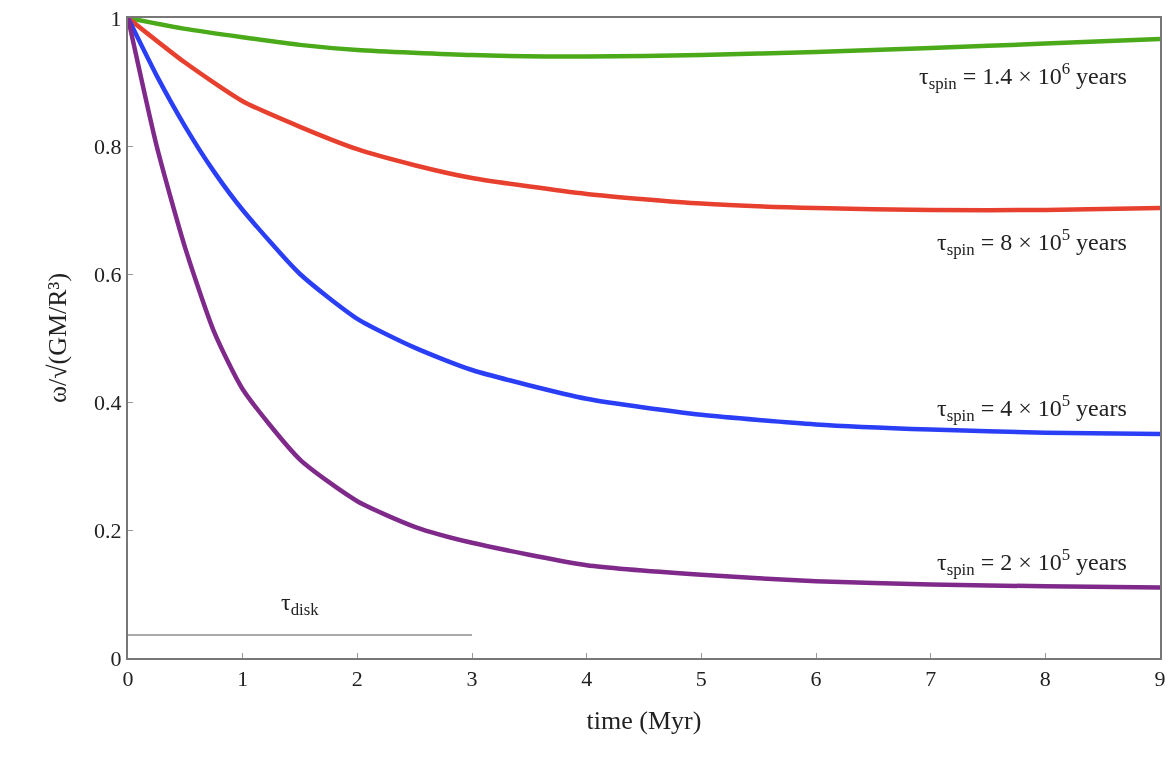 This screenshot has height=768, width=1170. I want to click on annotation: τ$_{spin}$ = 2 × 10$^{5}$ years, so click(1032, 562).